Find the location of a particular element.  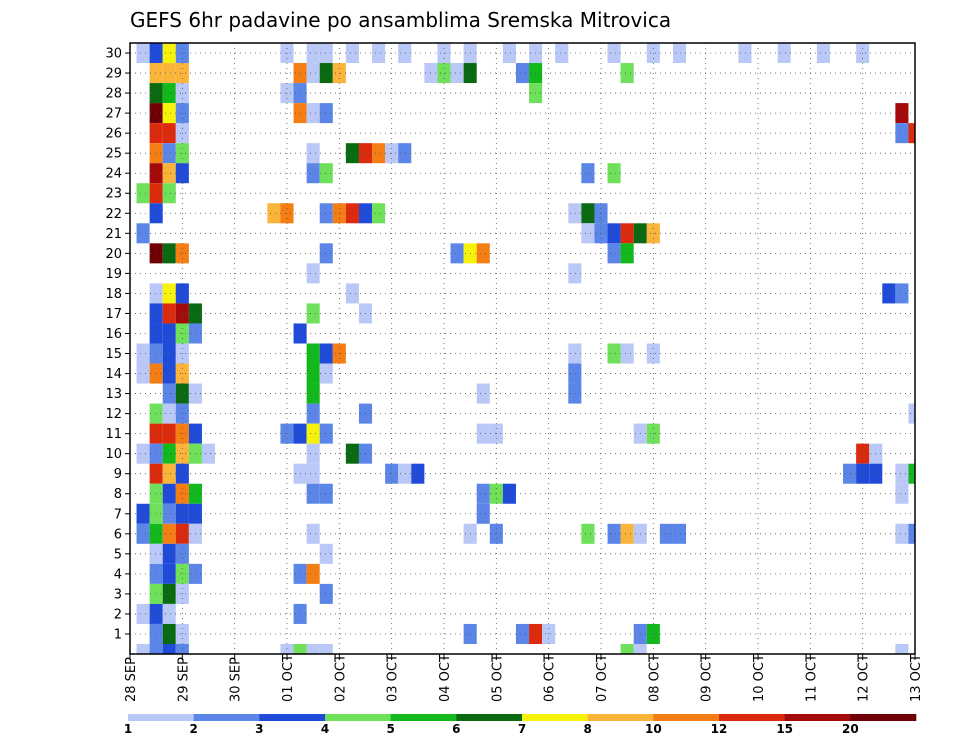

y-tick-label: 1 is located at coordinates (118, 634).